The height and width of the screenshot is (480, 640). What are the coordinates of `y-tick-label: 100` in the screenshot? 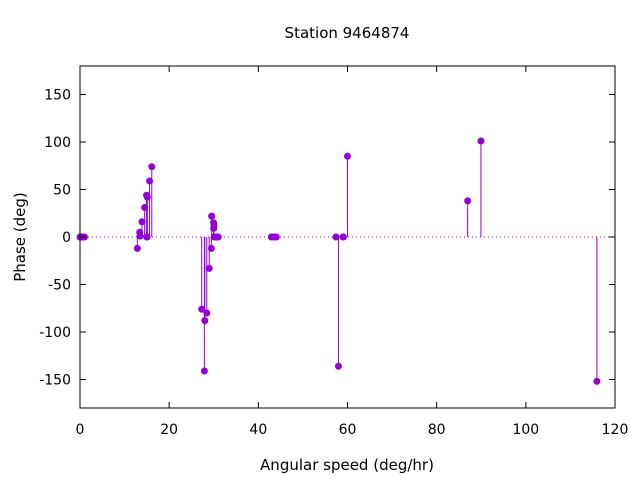 It's located at (57, 143).